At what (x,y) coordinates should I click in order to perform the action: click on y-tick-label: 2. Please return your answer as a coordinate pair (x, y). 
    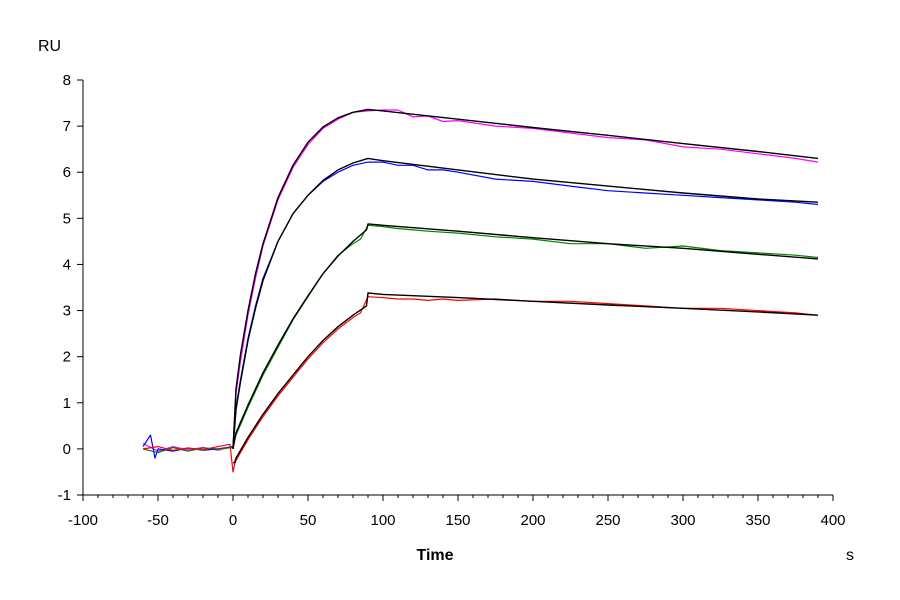
    Looking at the image, I should click on (67, 357).